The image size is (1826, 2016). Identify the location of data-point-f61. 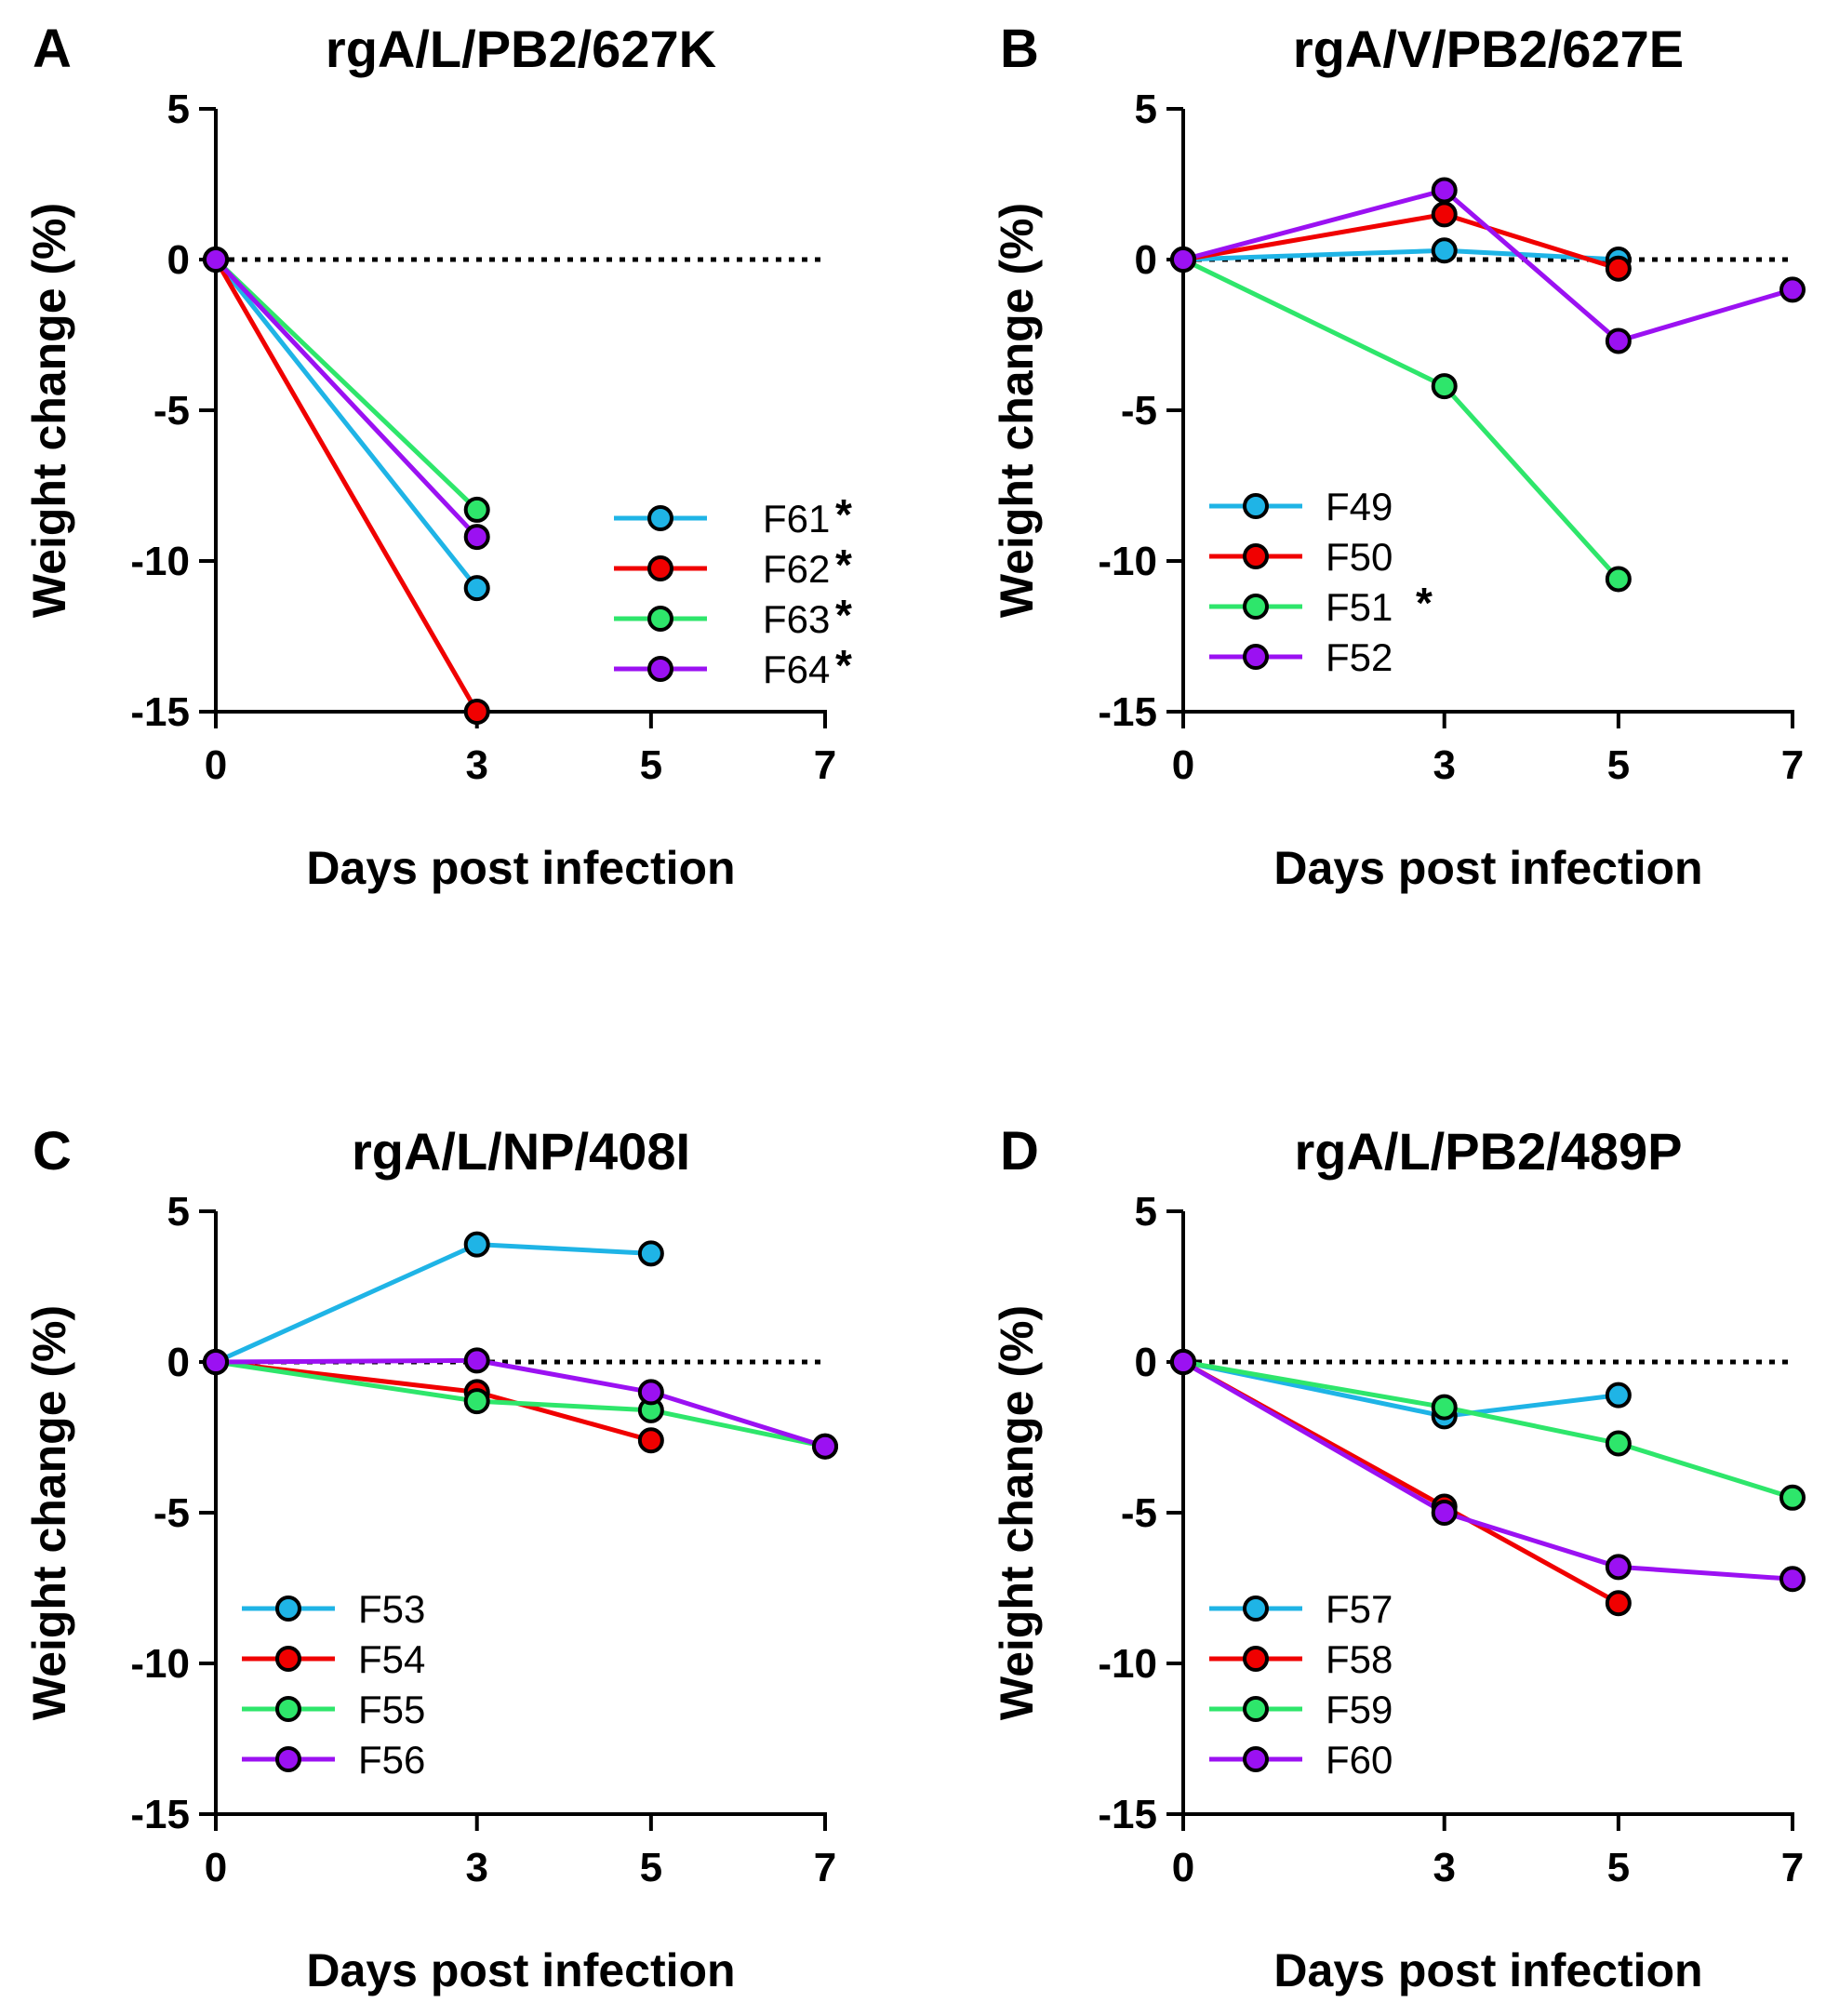
(476, 588).